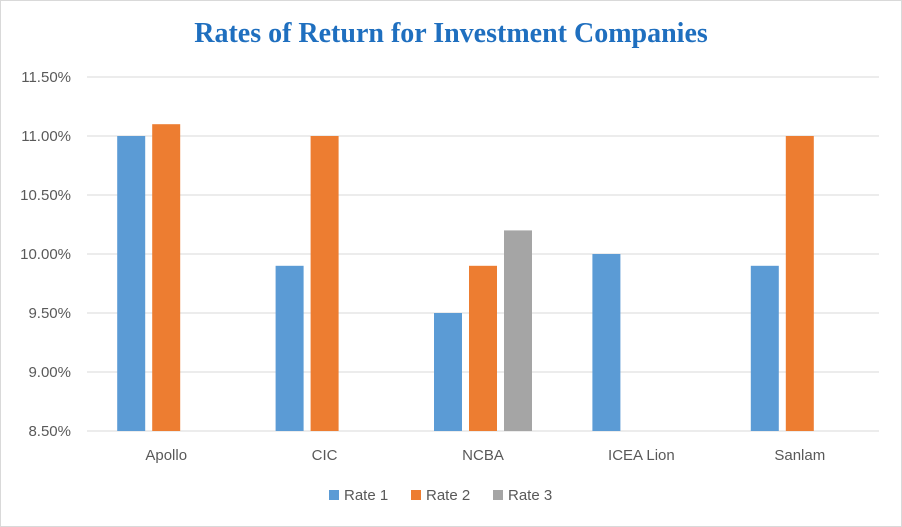  Describe the element at coordinates (530, 495) in the screenshot. I see `legend-label: Rate 3` at that location.